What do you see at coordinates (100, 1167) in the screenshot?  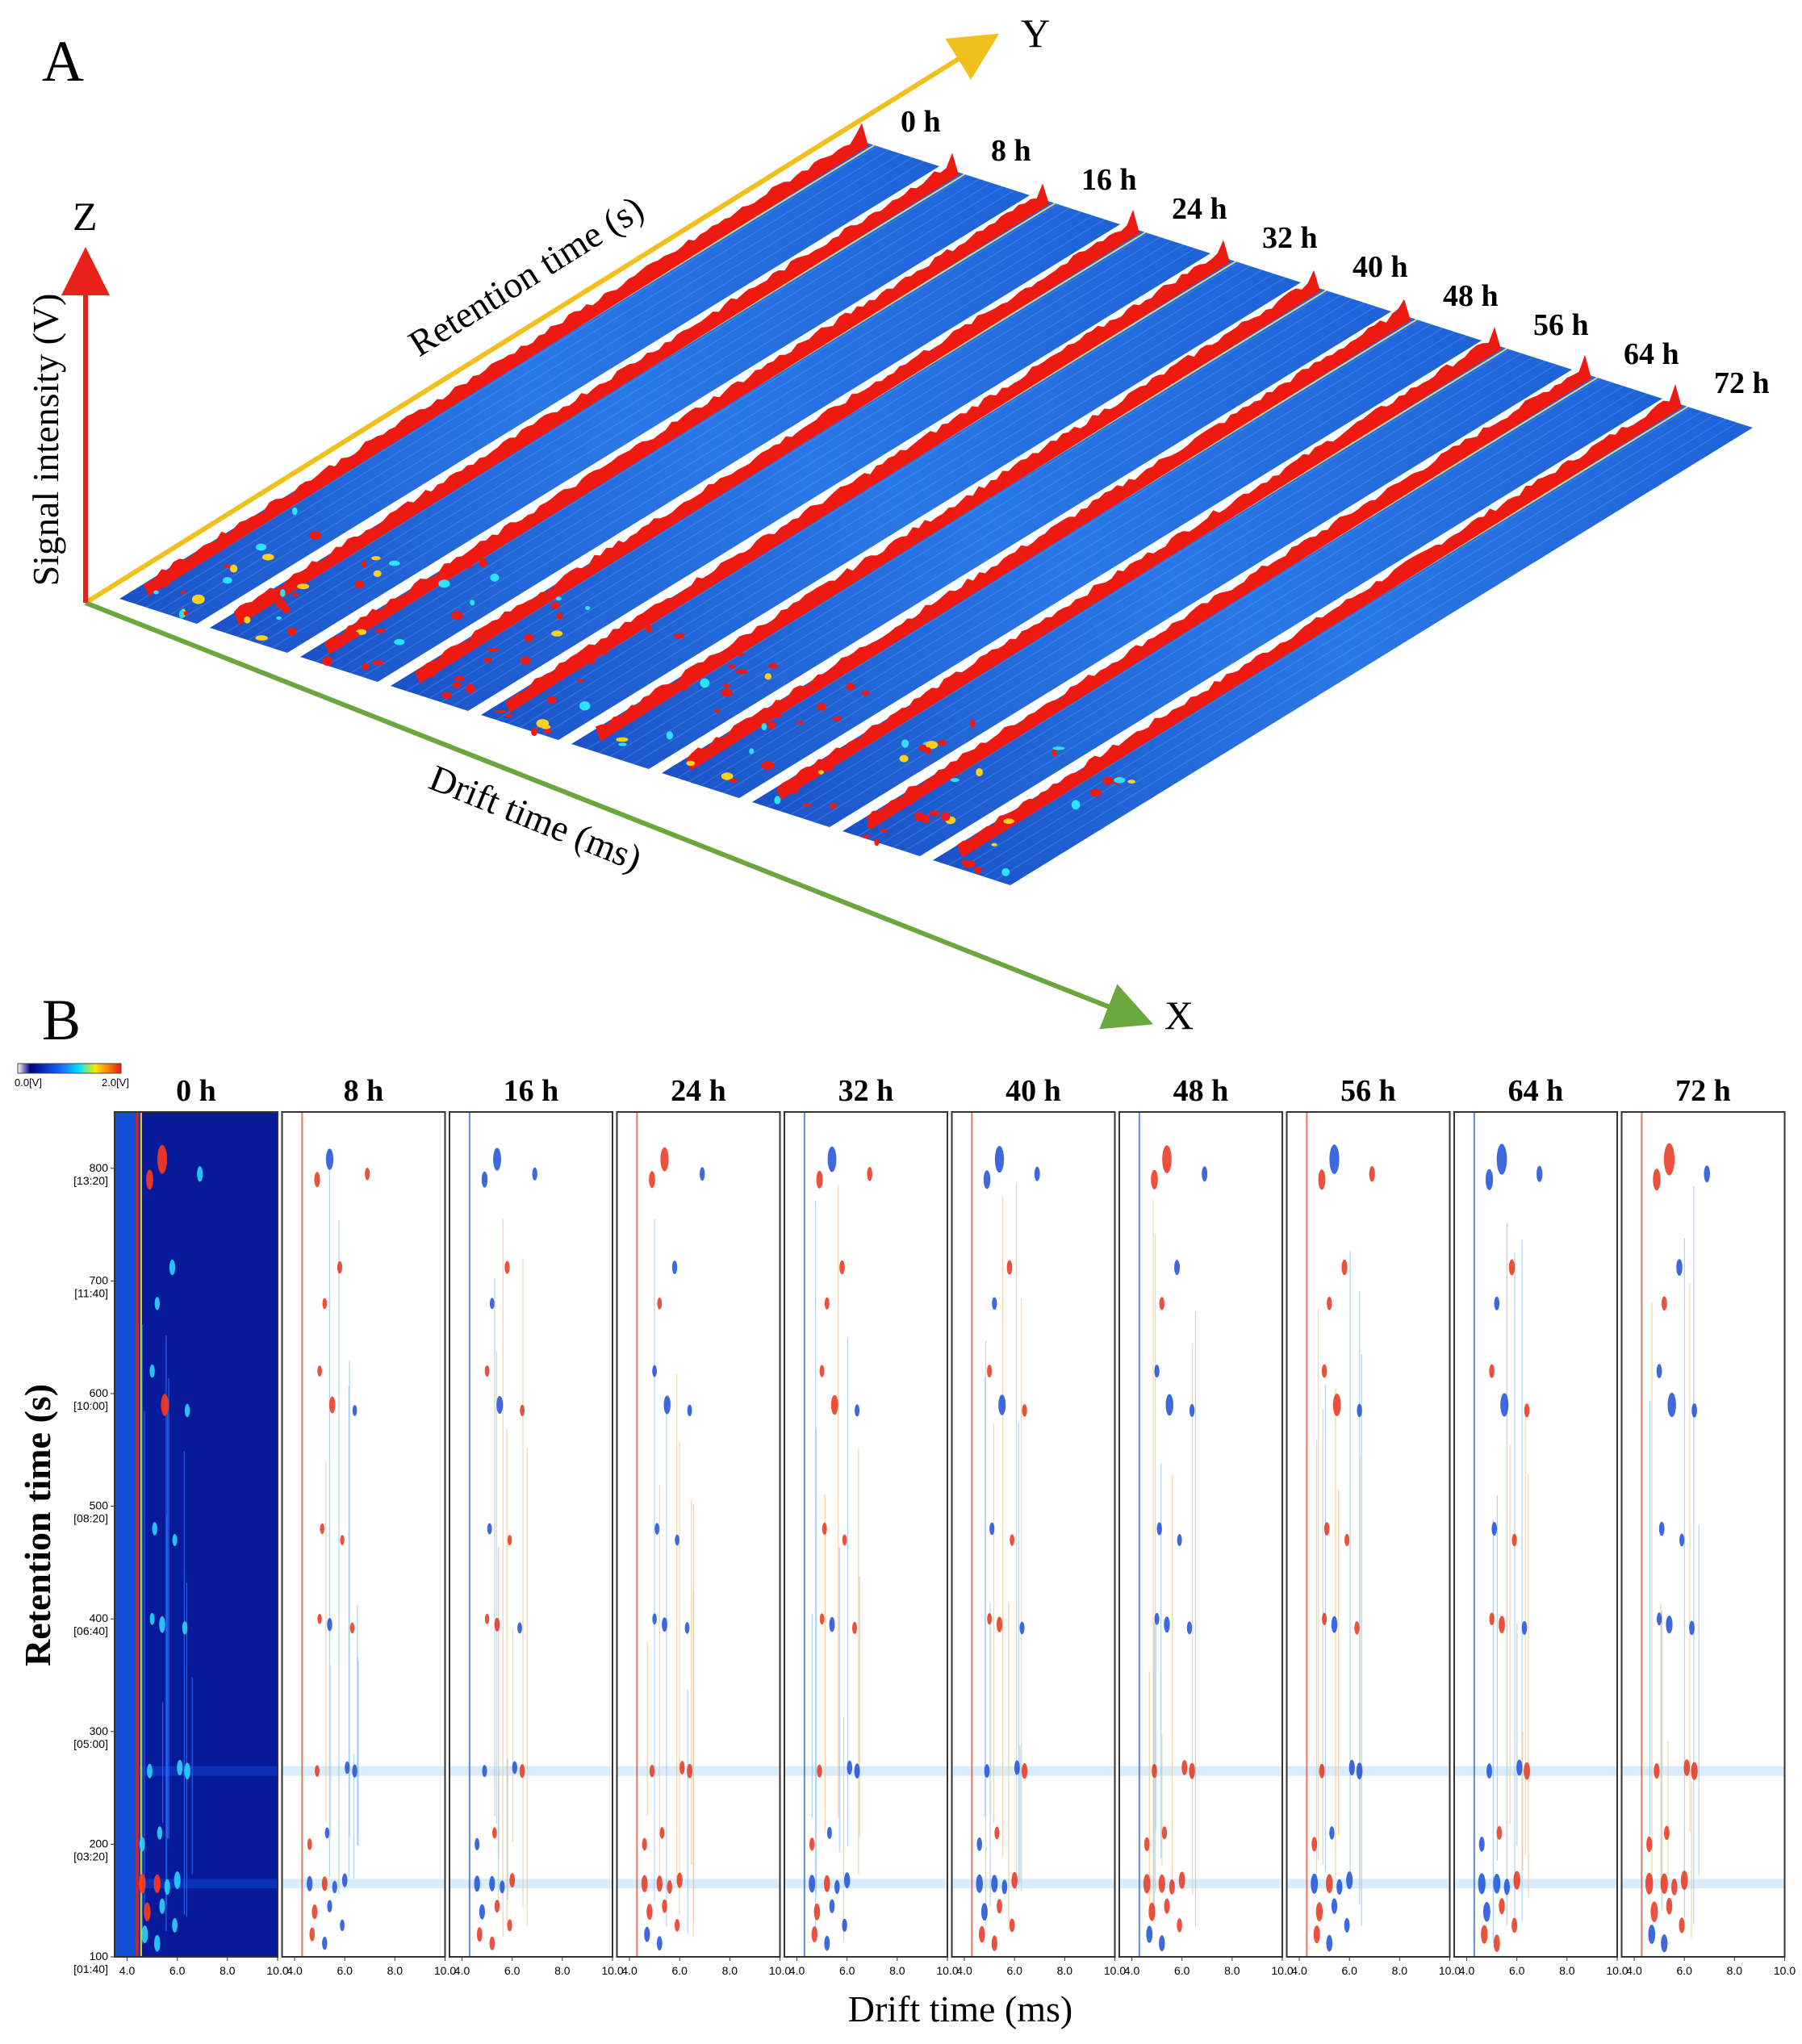 I see `y-tick-label: 800` at bounding box center [100, 1167].